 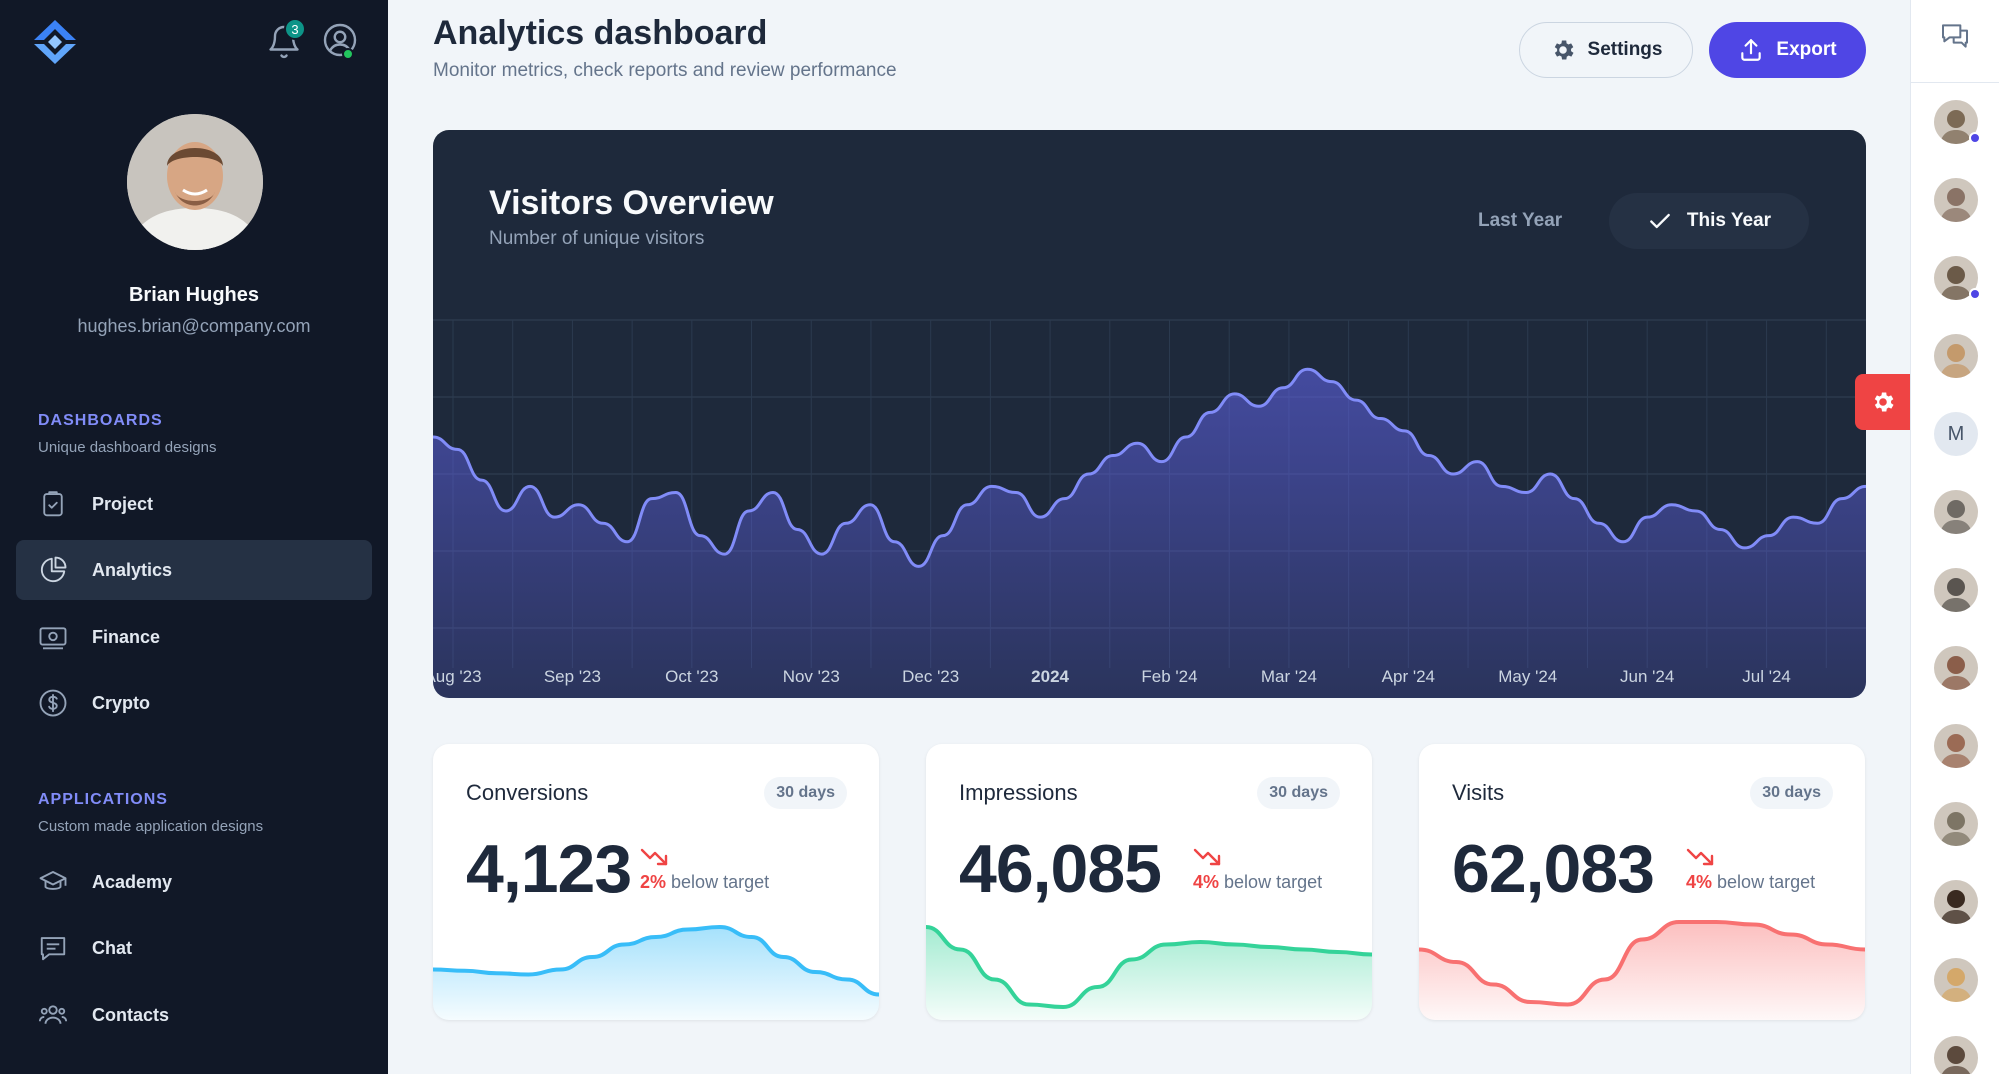 What do you see at coordinates (1766, 676) in the screenshot?
I see `x-tick-label: Jul '24` at bounding box center [1766, 676].